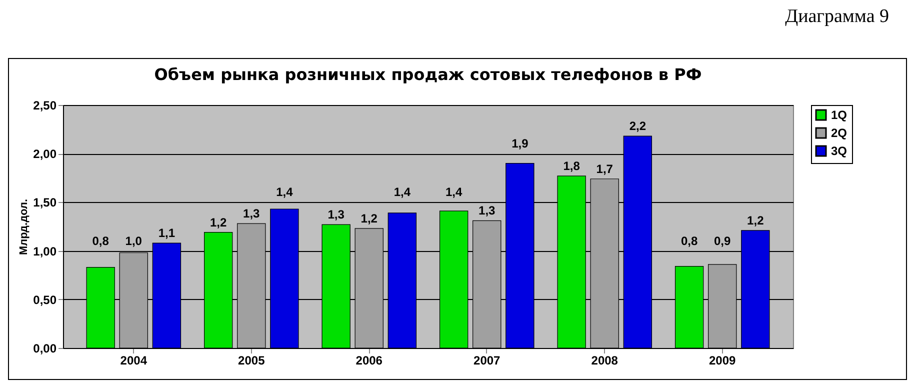 This screenshot has width=919, height=392. What do you see at coordinates (45, 203) in the screenshot?
I see `y-tick-label: 1,50` at bounding box center [45, 203].